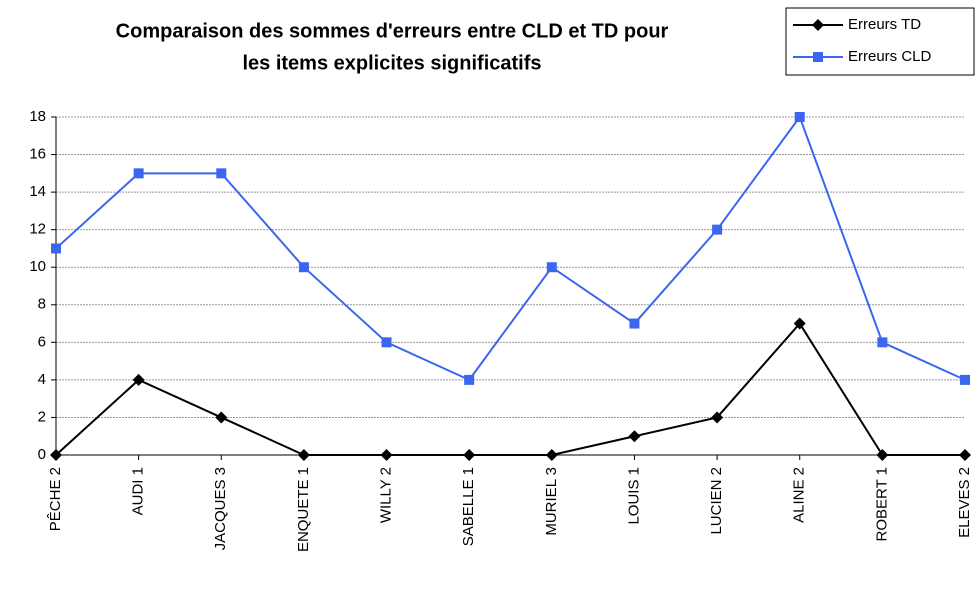 This screenshot has width=975, height=611. Describe the element at coordinates (37, 191) in the screenshot. I see `y-tick-label: 14` at that location.